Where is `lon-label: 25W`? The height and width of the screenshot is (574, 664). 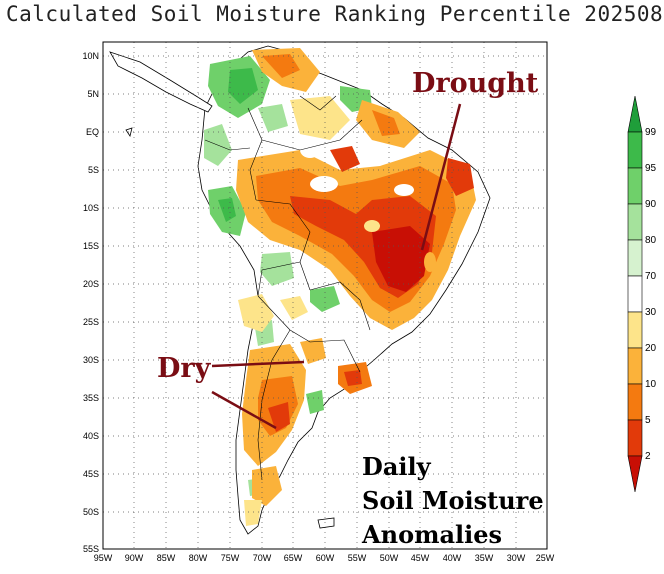 lon-label: 25W is located at coordinates (545, 558).